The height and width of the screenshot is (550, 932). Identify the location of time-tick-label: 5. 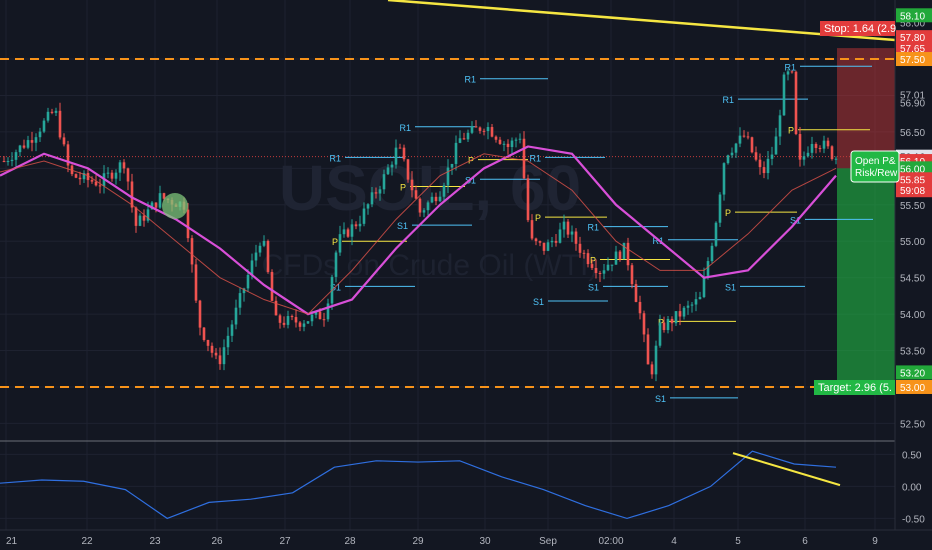
(738, 541).